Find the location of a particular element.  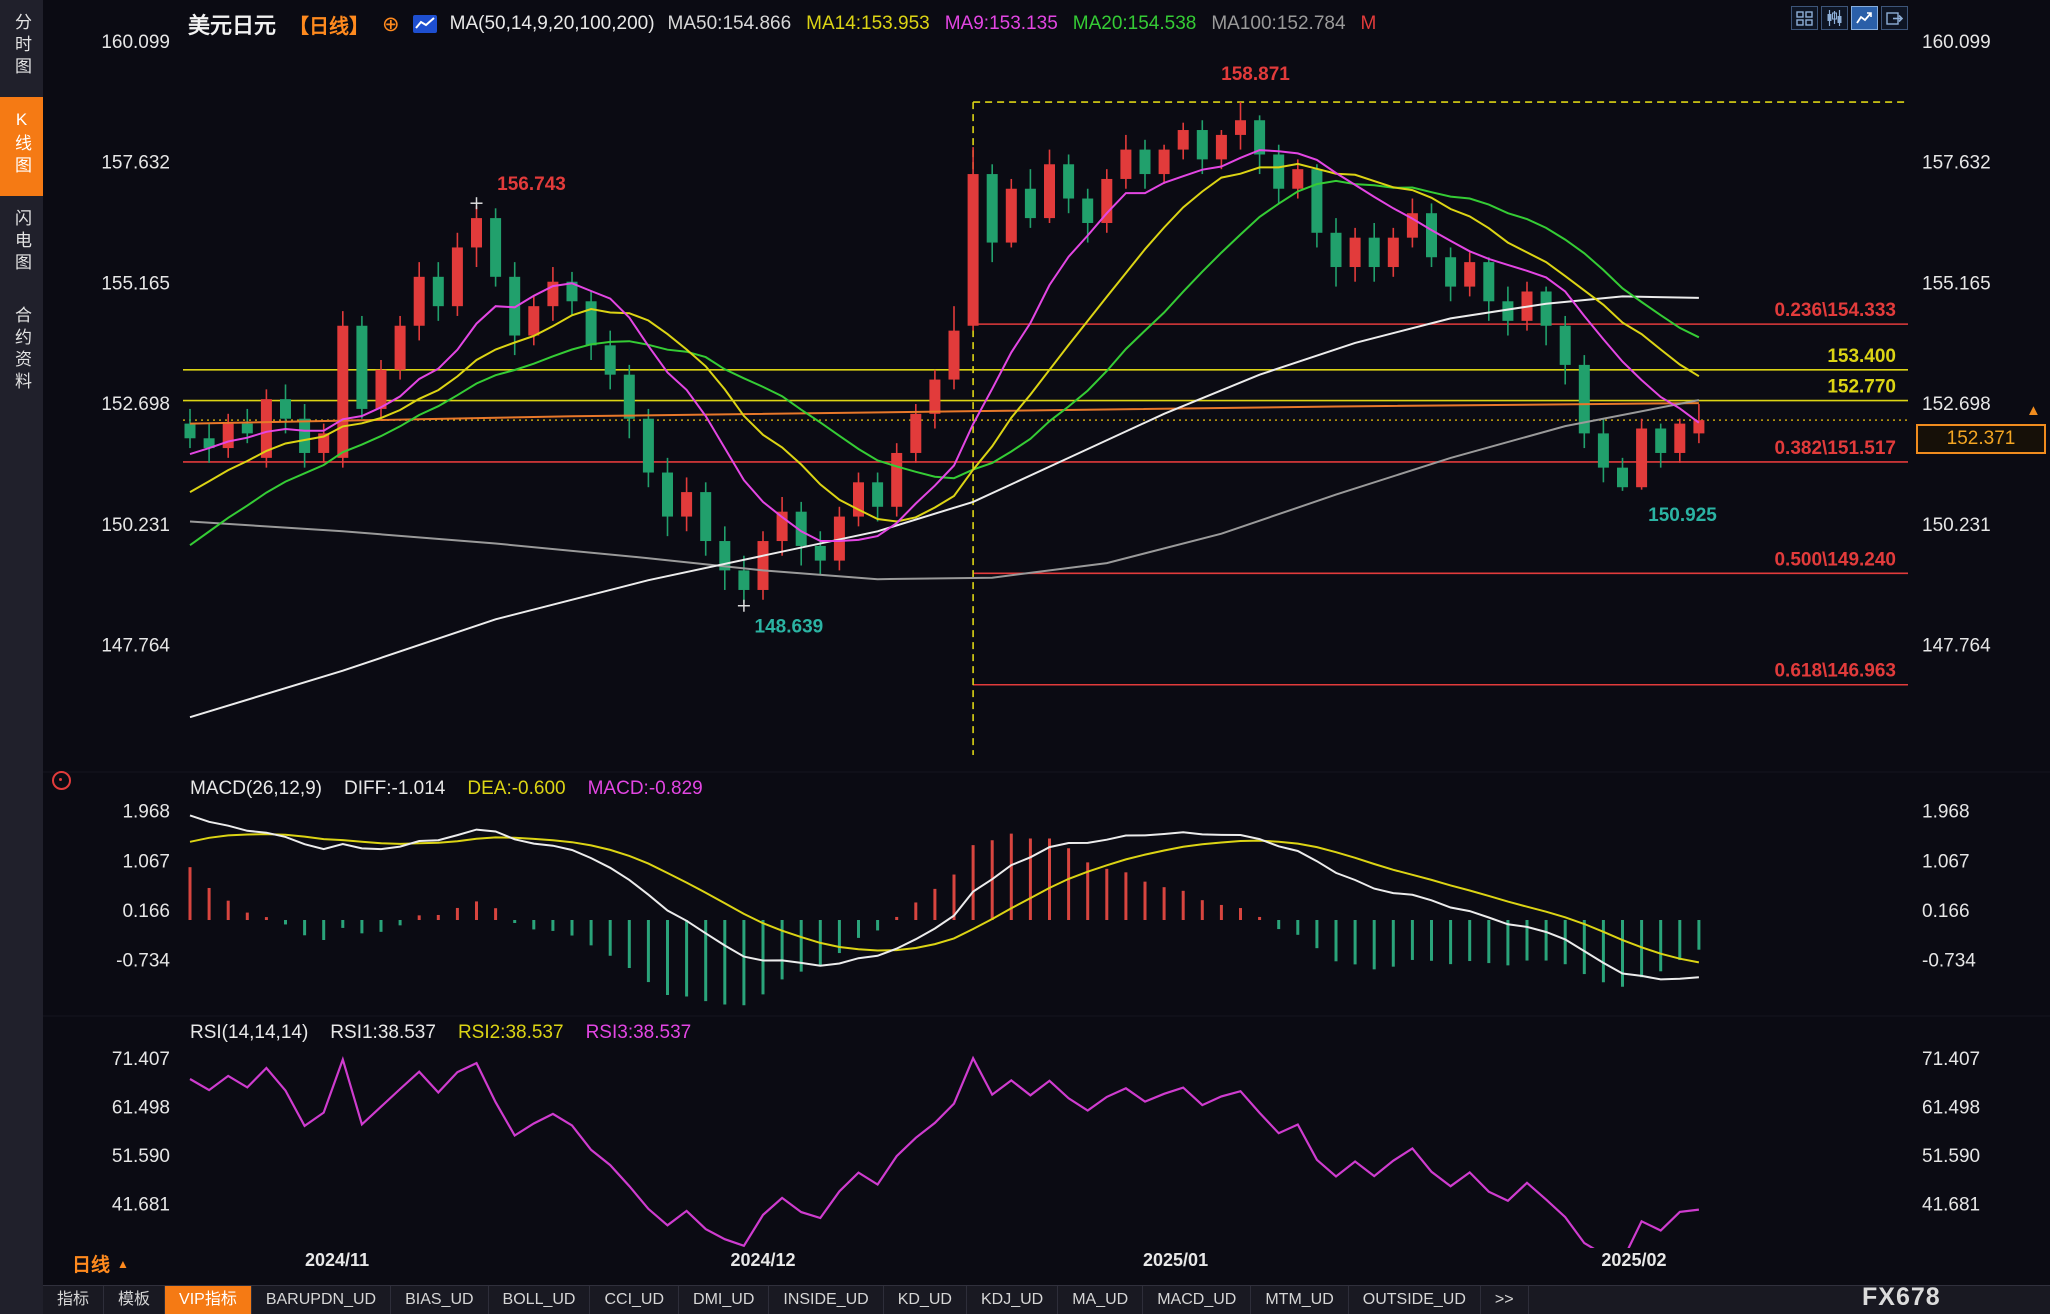

ma-value: MA100:152.784 is located at coordinates (1278, 23).